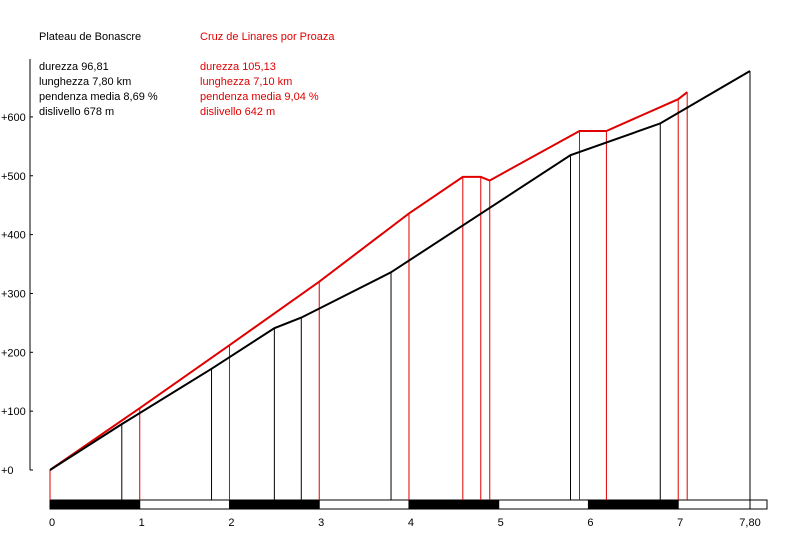 Image resolution: width=800 pixels, height=560 pixels. Describe the element at coordinates (680, 523) in the screenshot. I see `x-tick-label: 7` at that location.